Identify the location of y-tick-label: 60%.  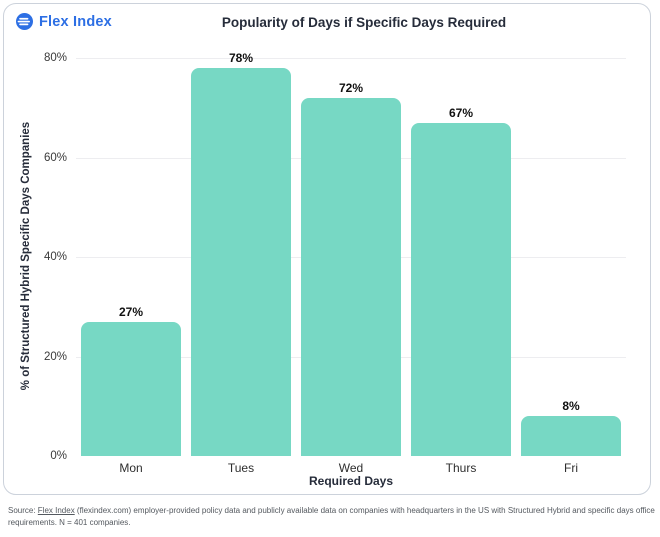
(55, 157).